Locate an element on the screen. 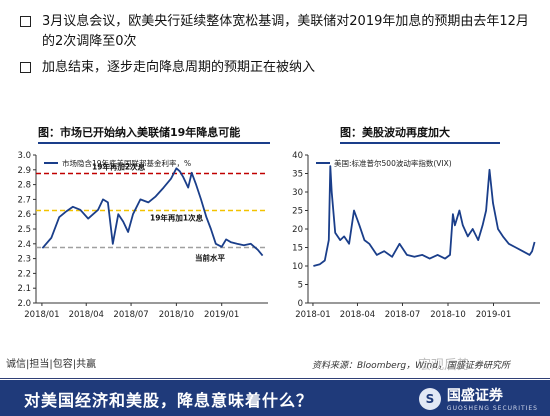 This screenshot has height=416, width=550. y-tick-label: 0 is located at coordinates (300, 304).